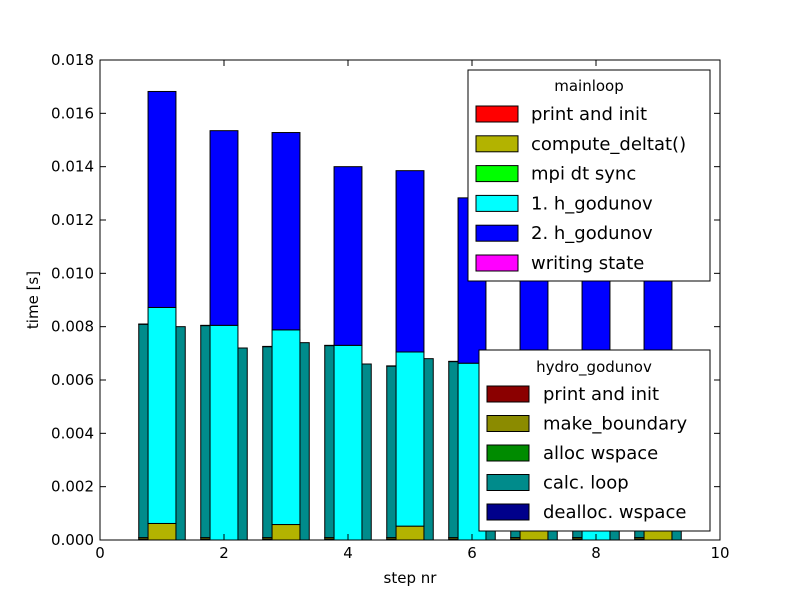  I want to click on x-tick-label-1: 2, so click(224, 553).